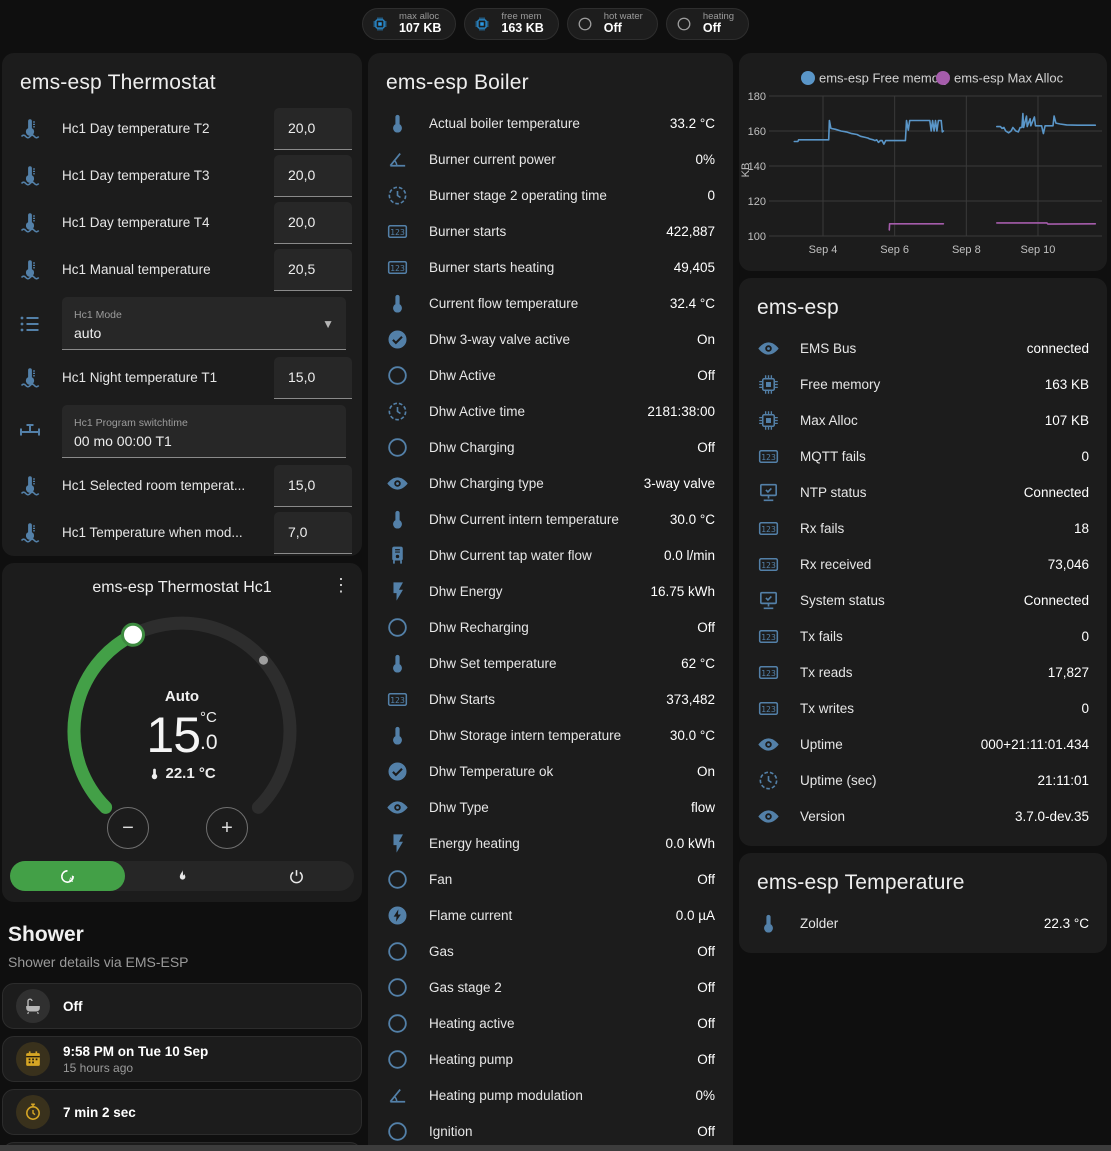 The image size is (1111, 1151). I want to click on entity-row-burner-current-power: Burner current power 0%, so click(550, 159).